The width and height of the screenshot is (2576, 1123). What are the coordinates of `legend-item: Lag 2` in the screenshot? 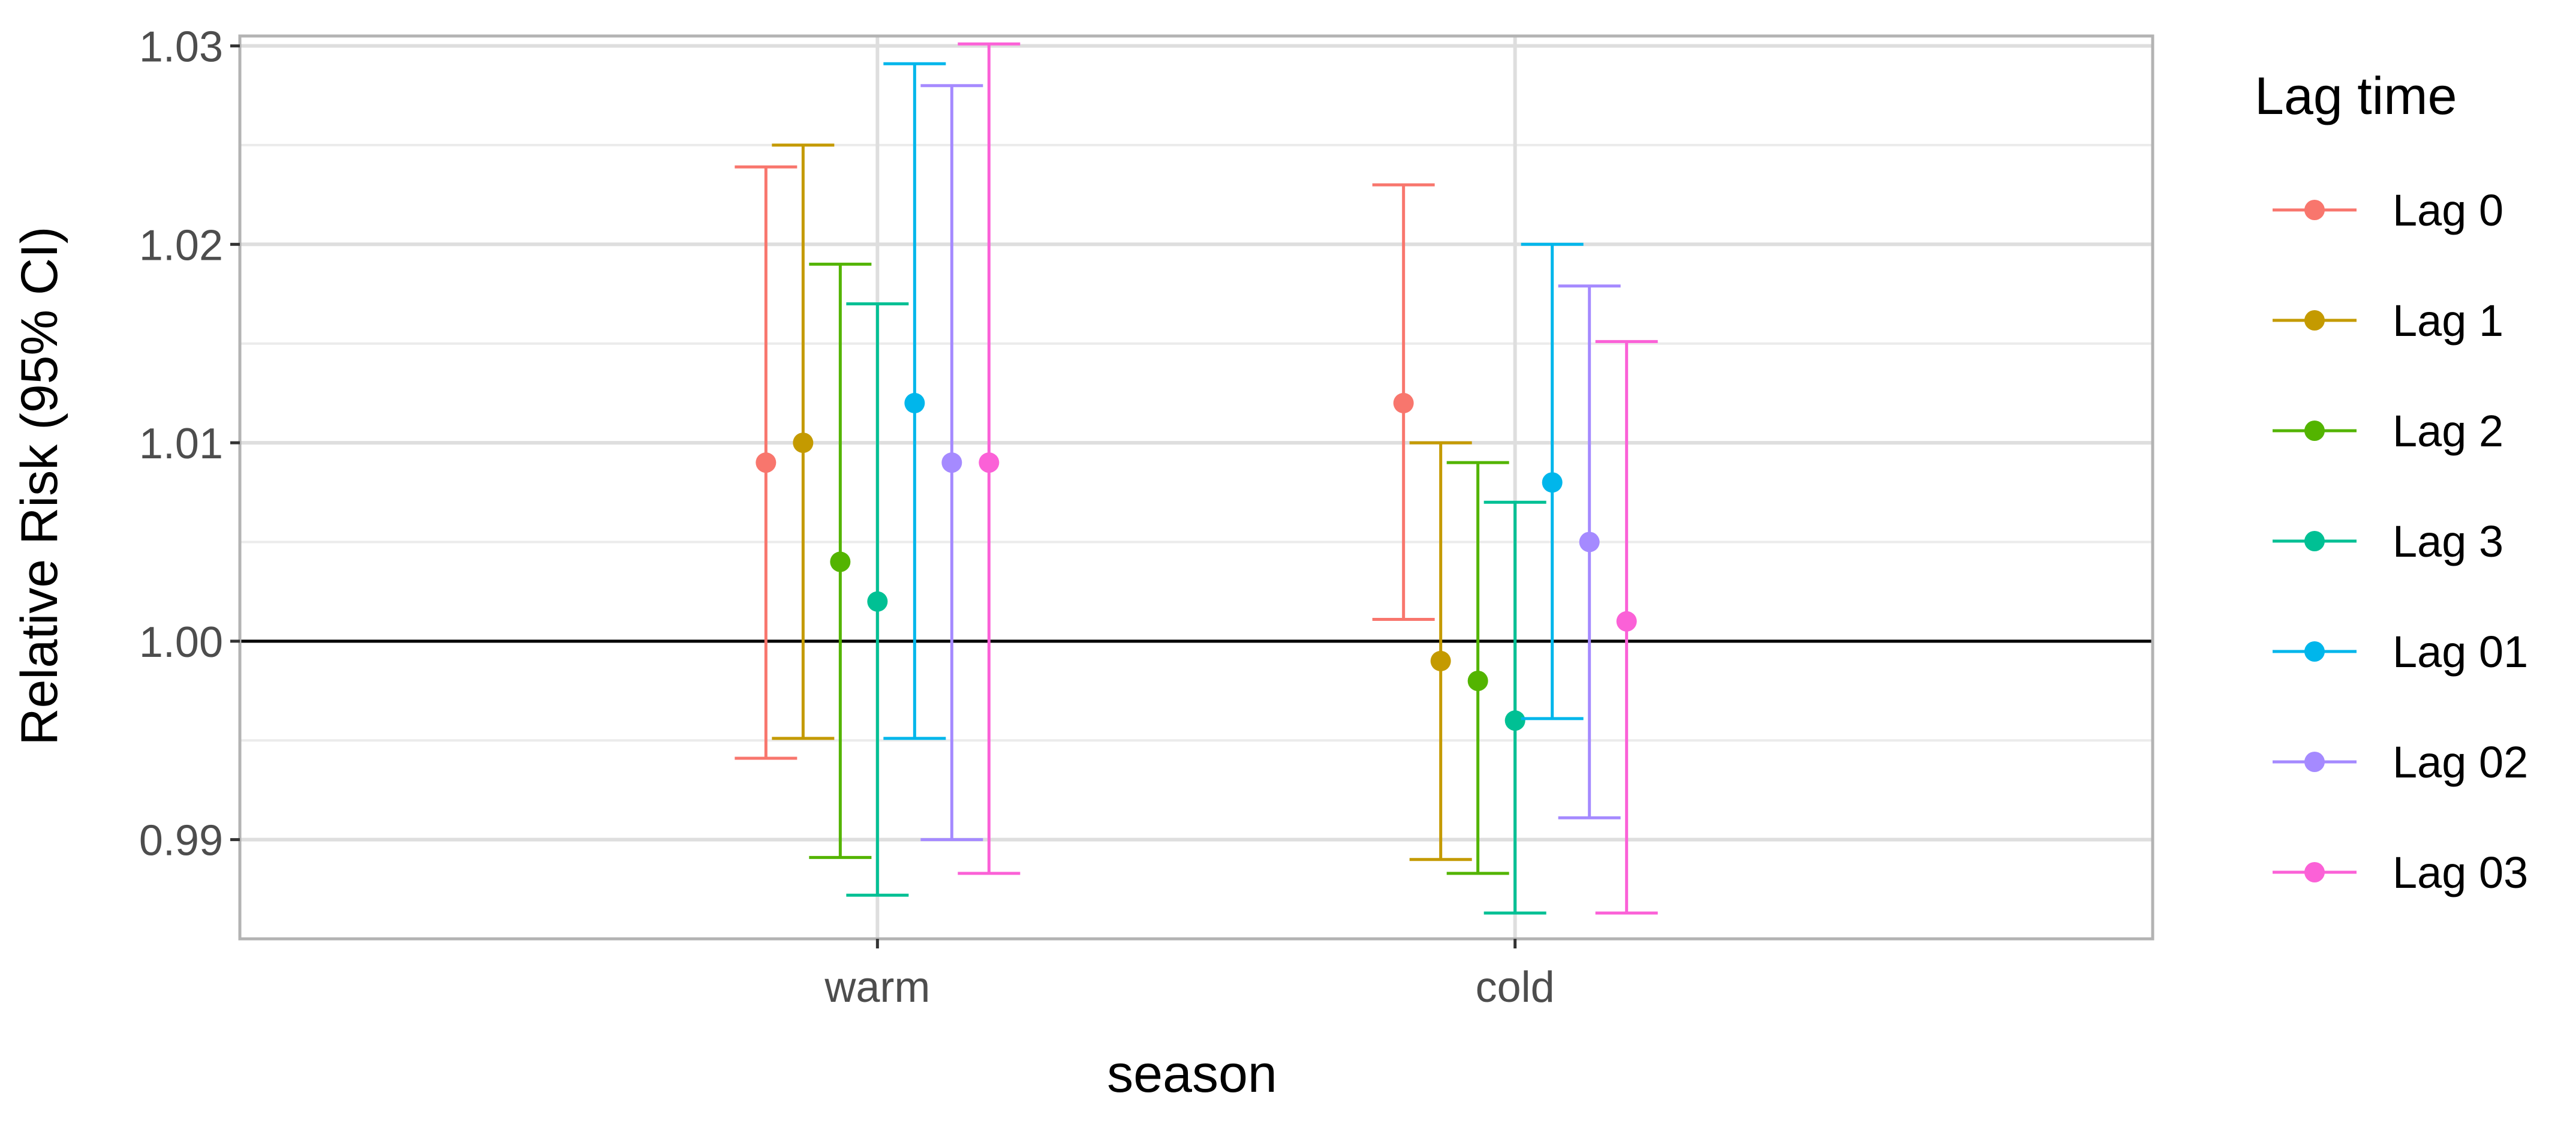 It's located at (2388, 431).